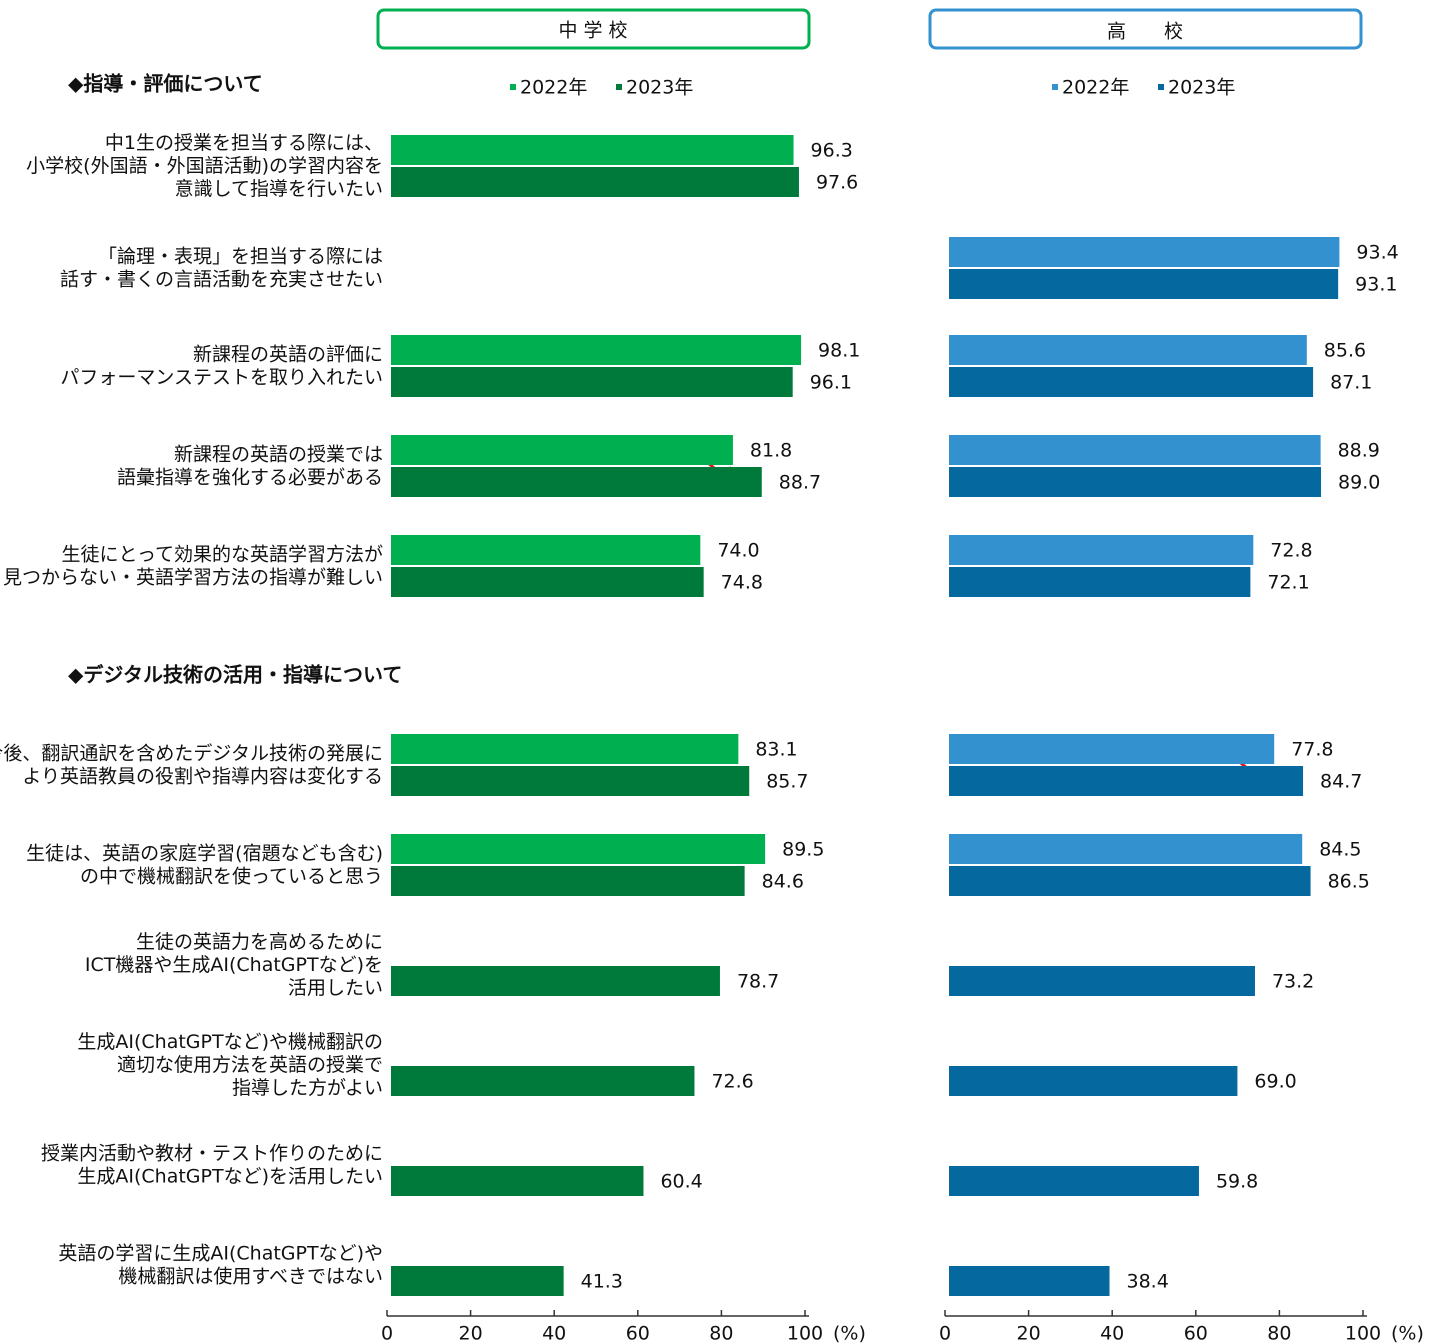 The image size is (1433, 1344). Describe the element at coordinates (738, 551) in the screenshot. I see `value-label: 74.0` at that location.